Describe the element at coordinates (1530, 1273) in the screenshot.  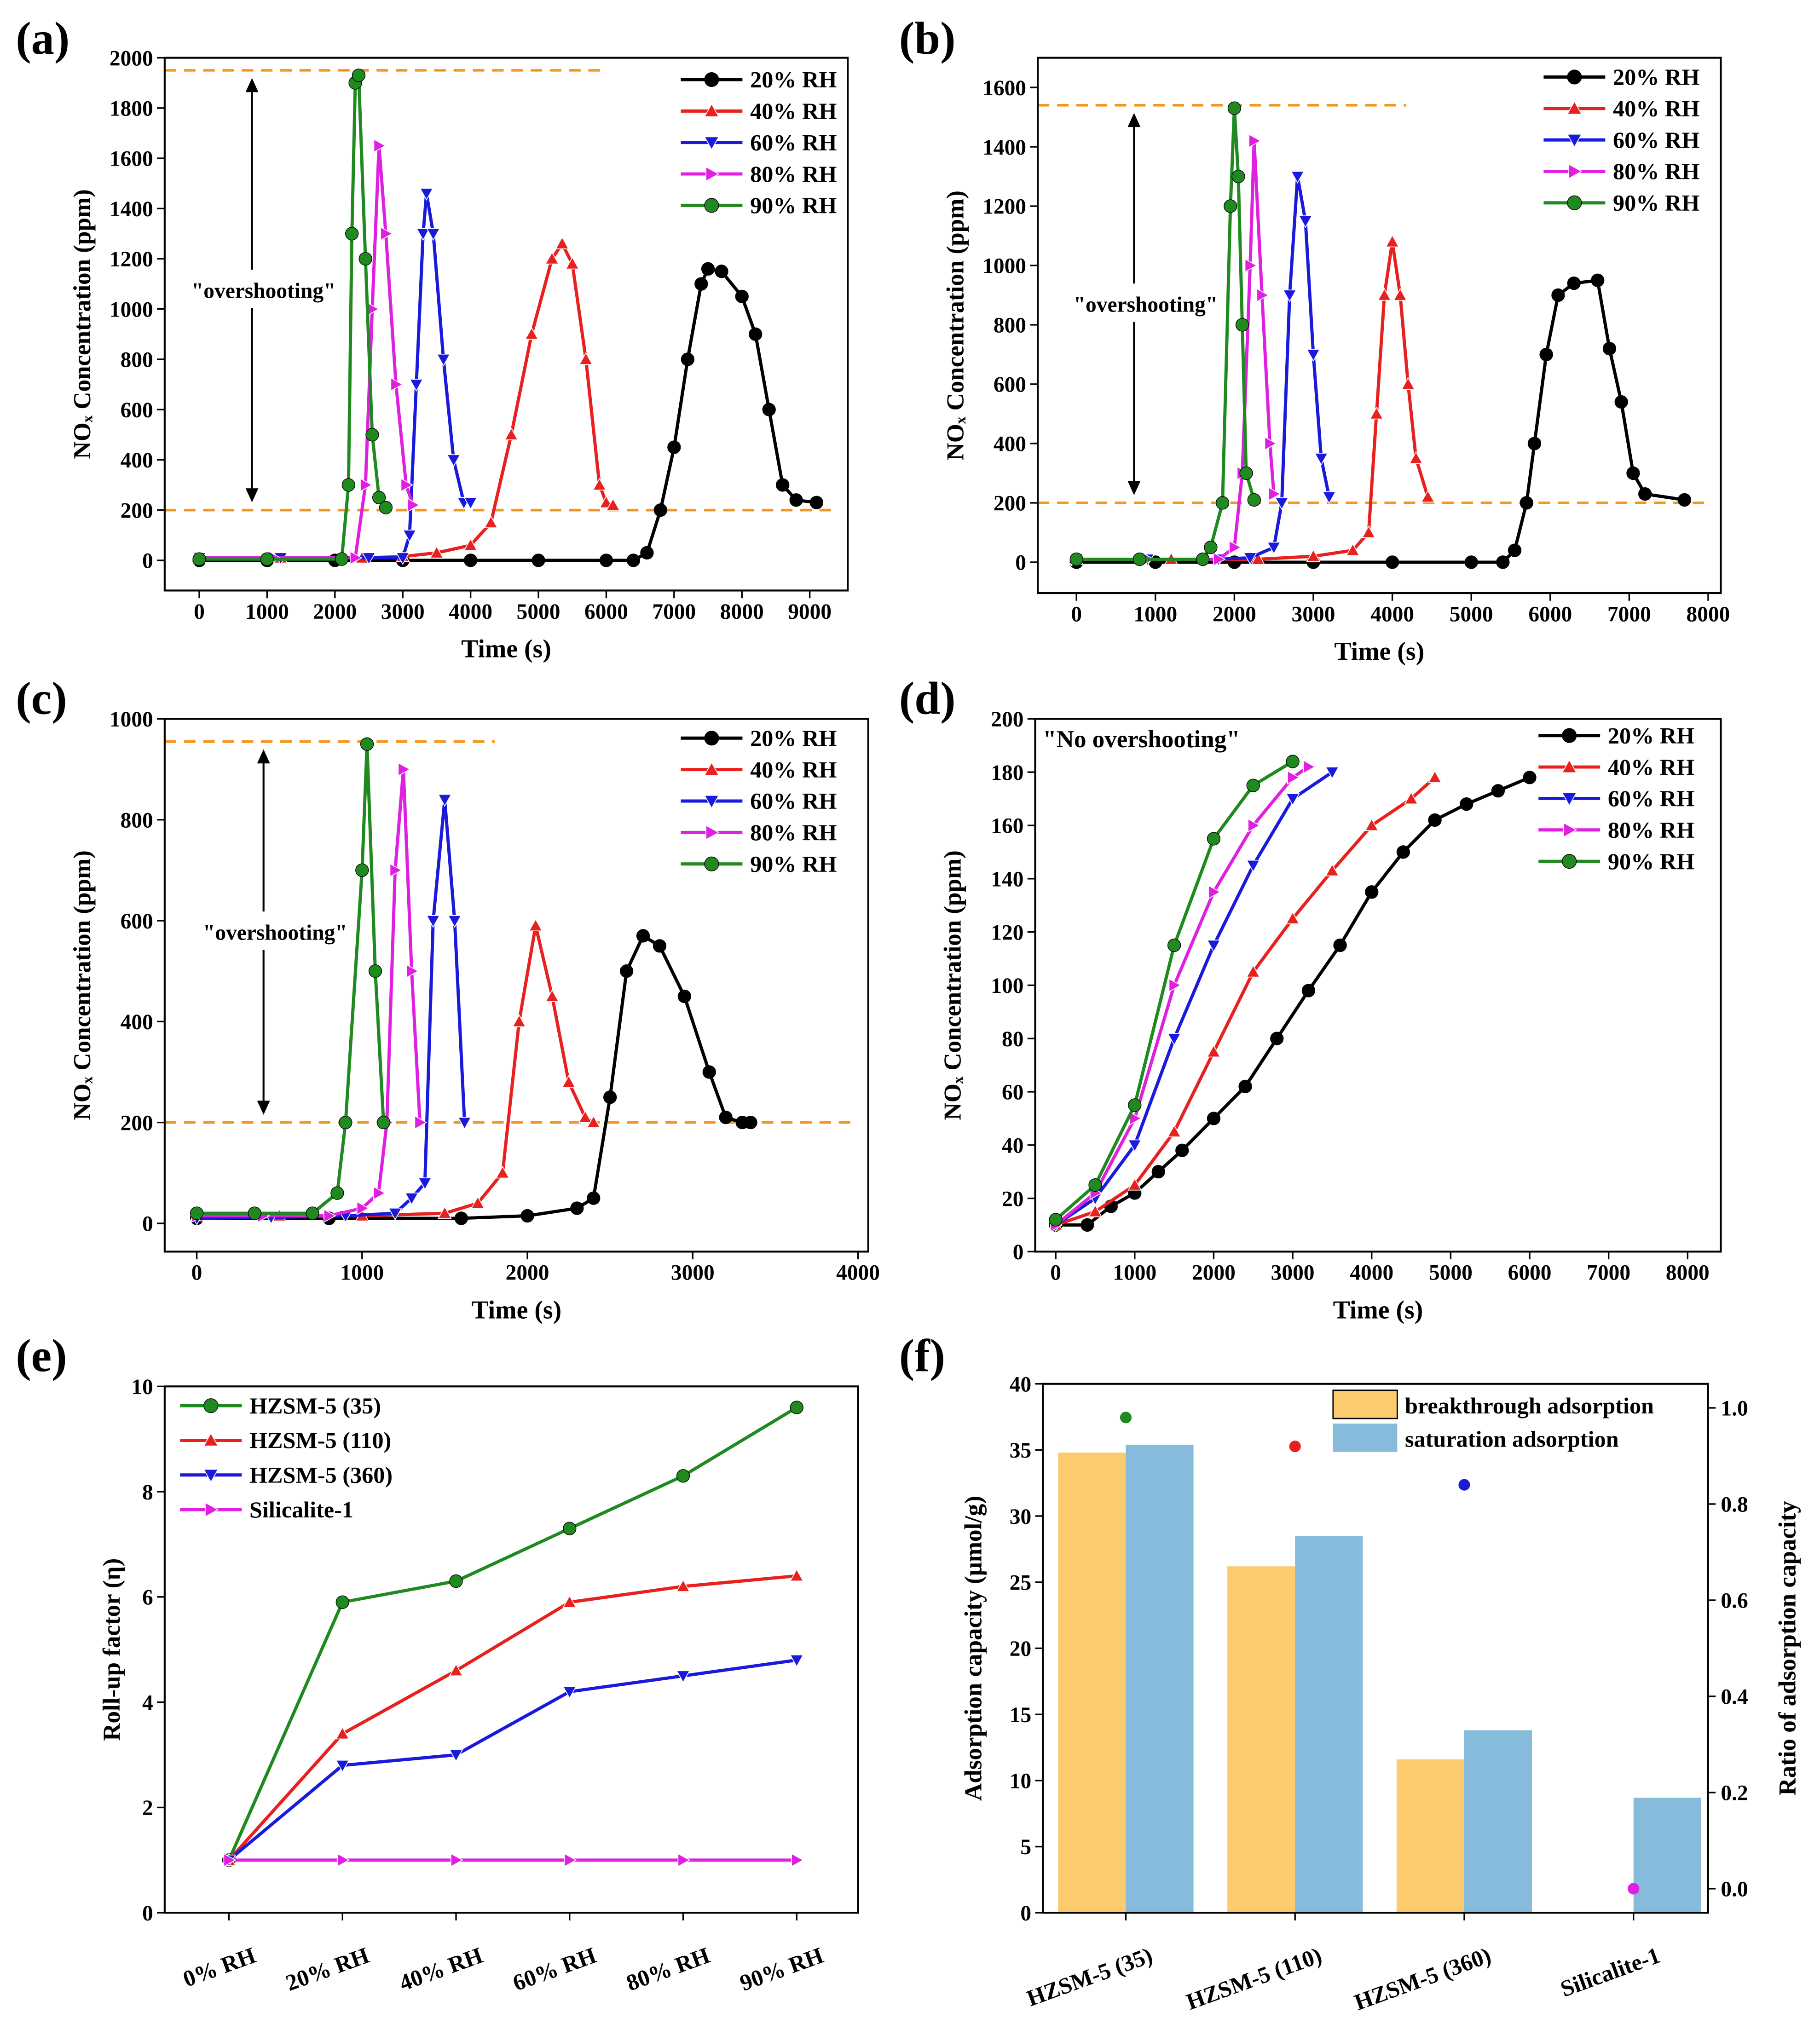
I see `x-tick-label: 6000` at that location.